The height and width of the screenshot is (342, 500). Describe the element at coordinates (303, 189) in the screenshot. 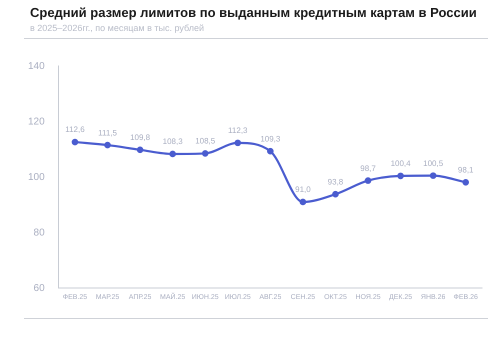

I see `data-label: 91,0` at that location.